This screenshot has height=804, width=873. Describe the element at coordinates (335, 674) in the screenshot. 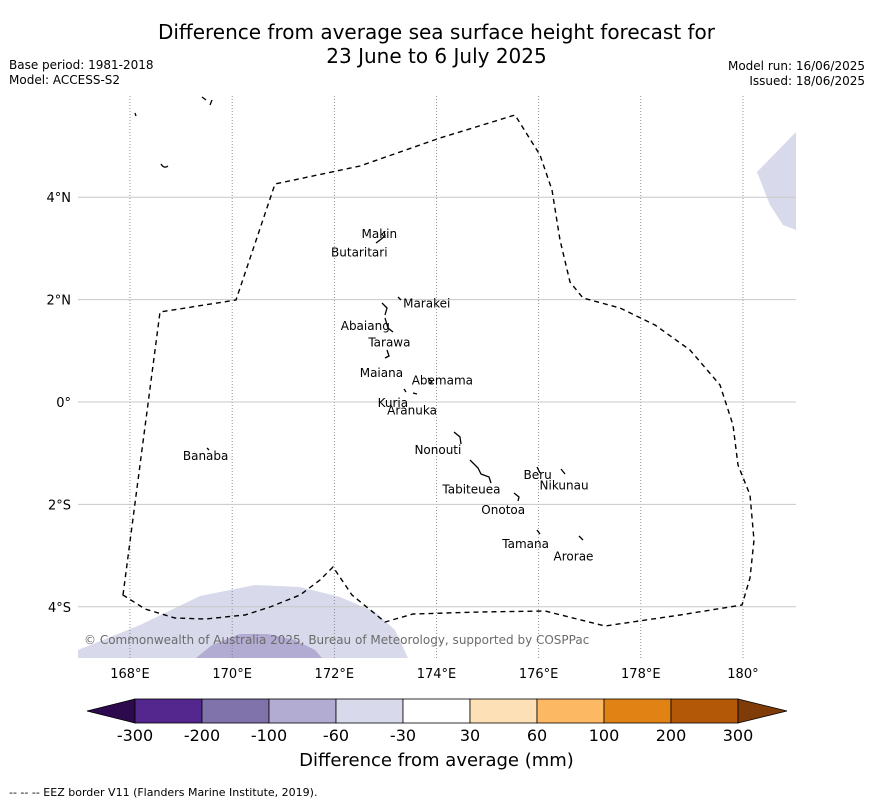

I see `x-tick-label: 172°E` at that location.